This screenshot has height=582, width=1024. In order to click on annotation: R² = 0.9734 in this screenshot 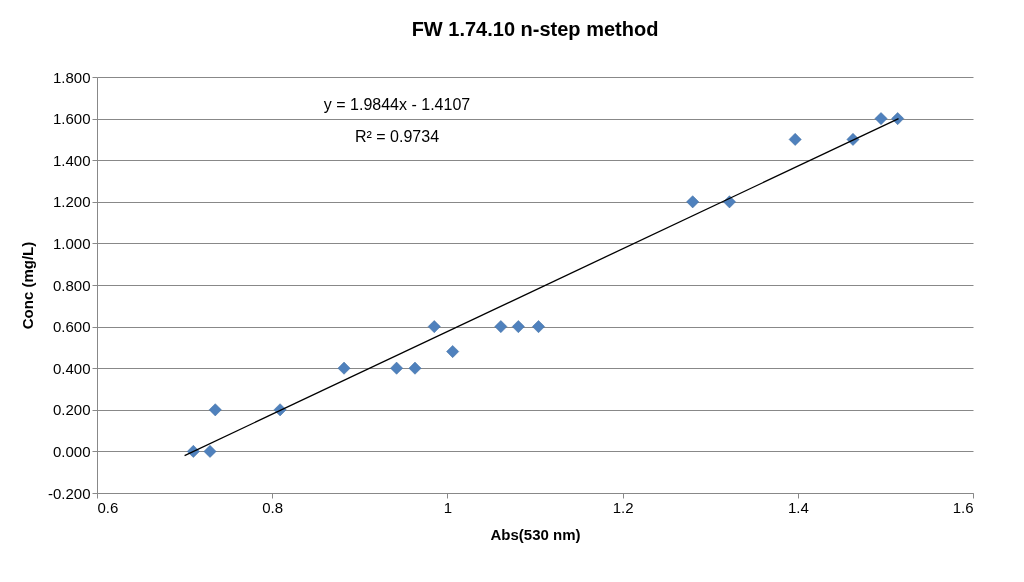, I will do `click(397, 136)`.